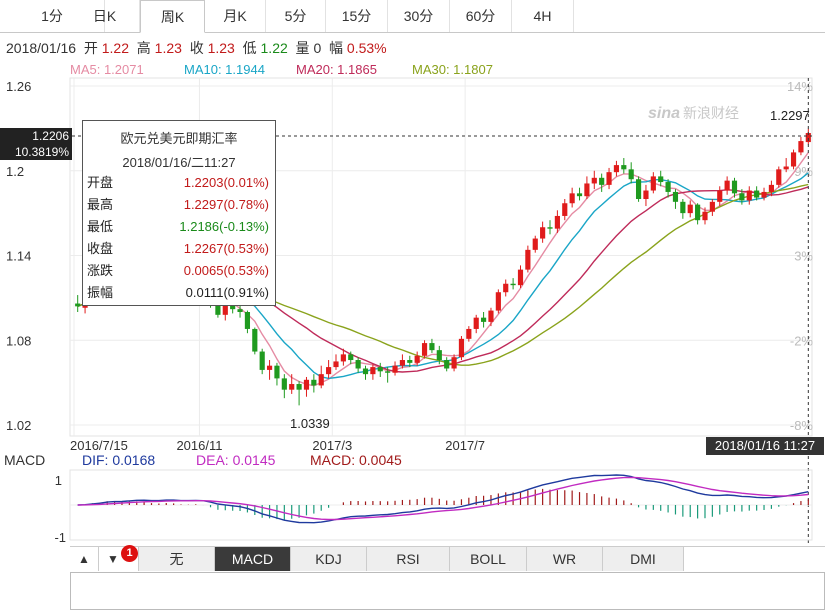 This screenshot has height=615, width=825. Describe the element at coordinates (25, 460) in the screenshot. I see `macd-label: MACD` at that location.